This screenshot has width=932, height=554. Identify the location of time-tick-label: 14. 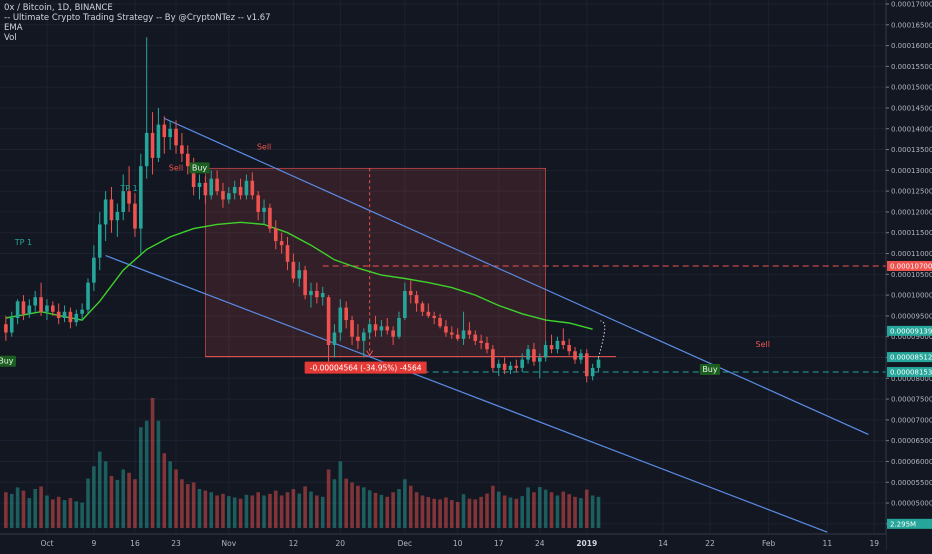
(663, 543).